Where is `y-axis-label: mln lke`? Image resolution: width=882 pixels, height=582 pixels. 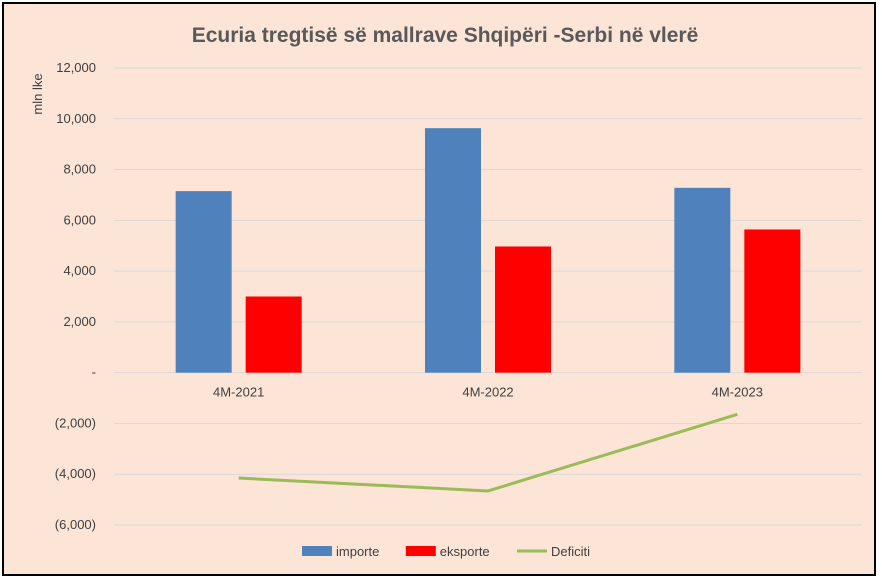
y-axis-label: mln lke is located at coordinates (37, 93).